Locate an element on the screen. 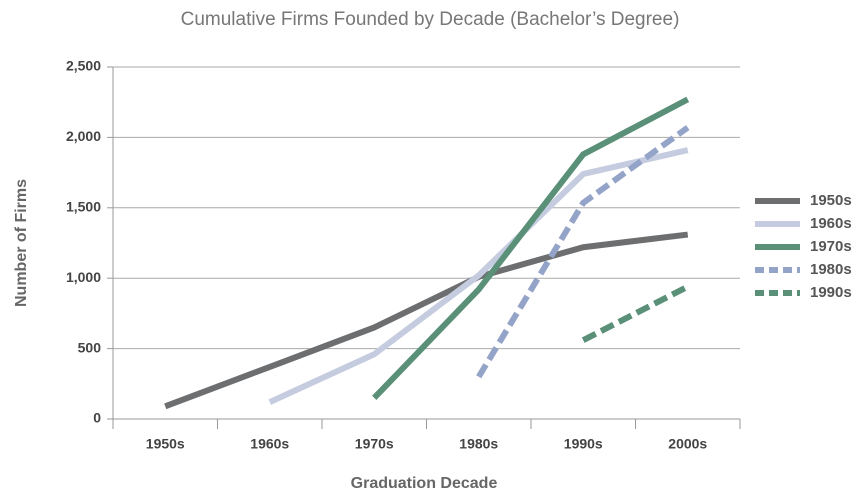 The height and width of the screenshot is (495, 863). y-tick-label: 0 is located at coordinates (97, 418).